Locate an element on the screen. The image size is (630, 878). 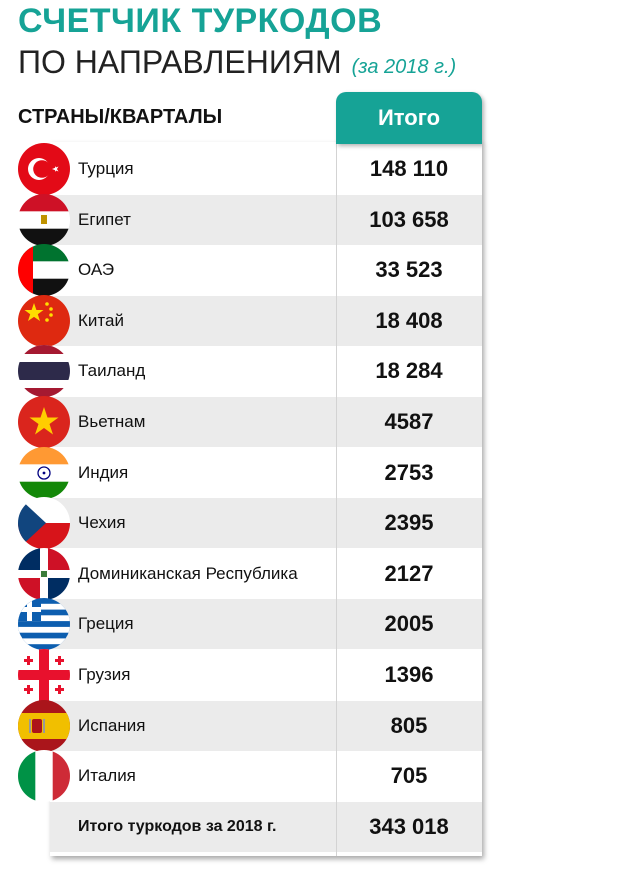
uae-flag-icon is located at coordinates (44, 270).